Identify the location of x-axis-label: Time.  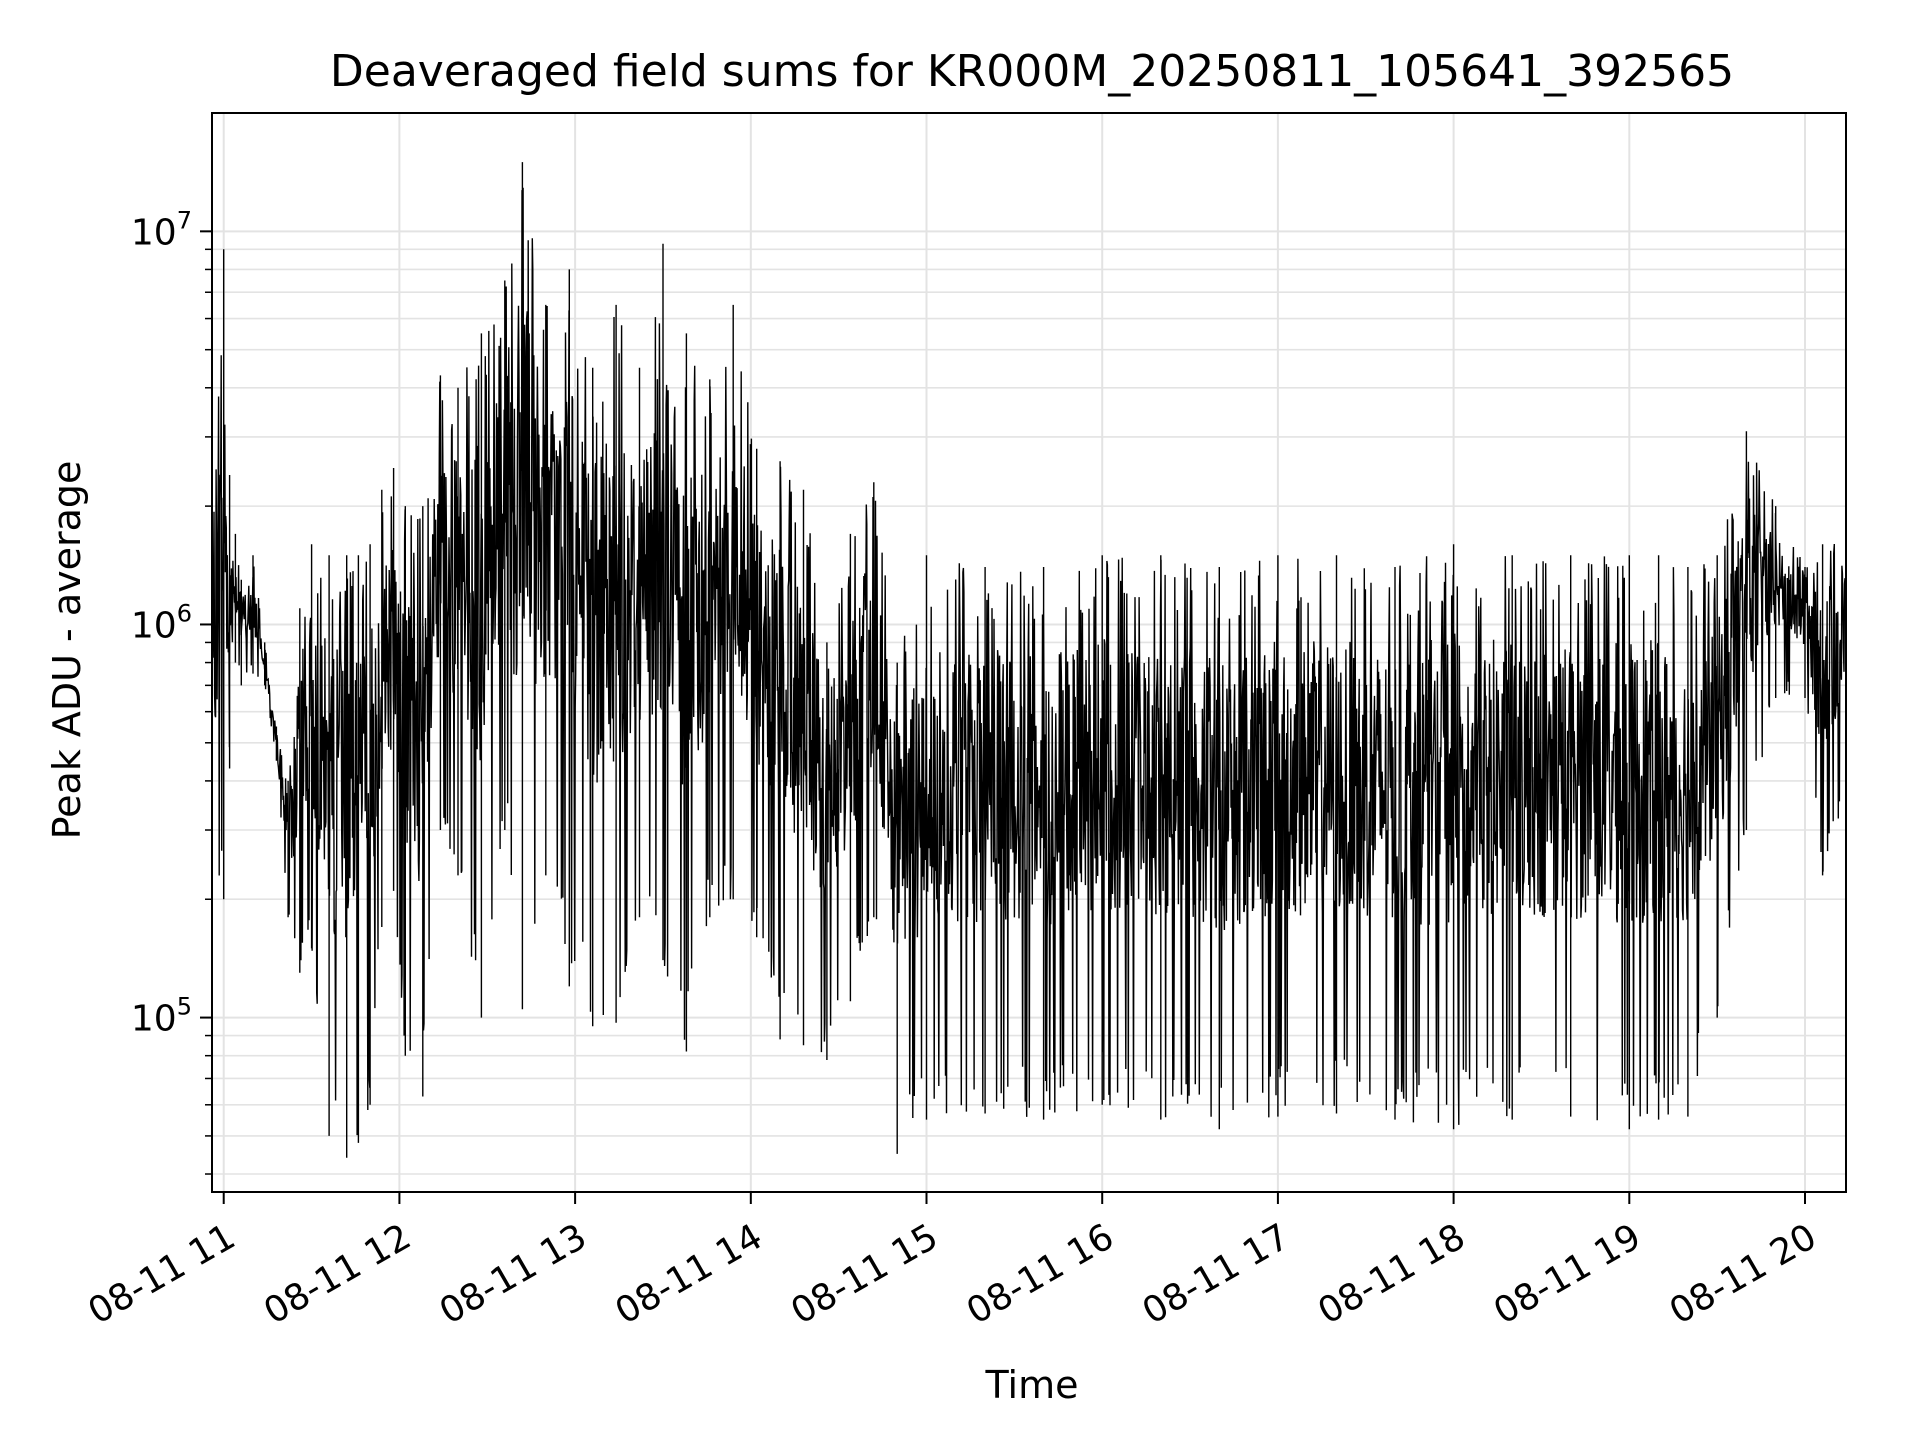
(1032, 1385).